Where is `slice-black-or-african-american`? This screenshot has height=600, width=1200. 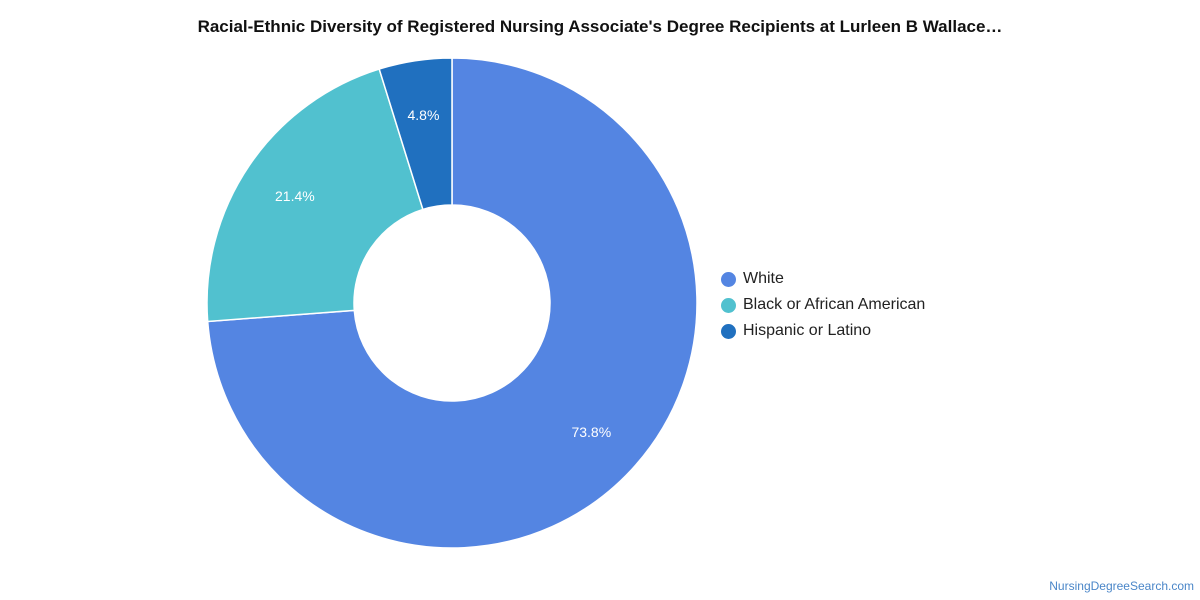 slice-black-or-african-american is located at coordinates (315, 195).